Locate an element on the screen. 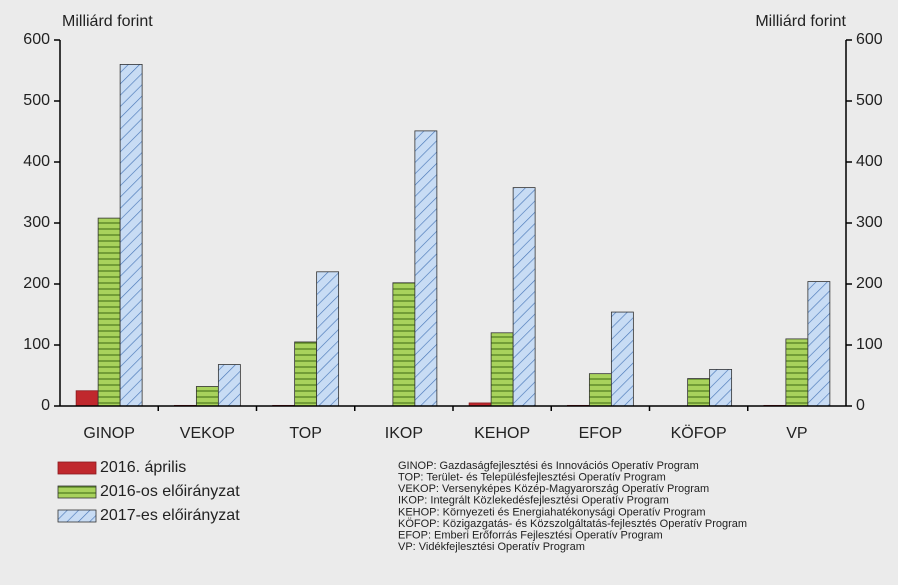 This screenshot has height=585, width=898. y2-tick-label: 400 is located at coordinates (869, 161).